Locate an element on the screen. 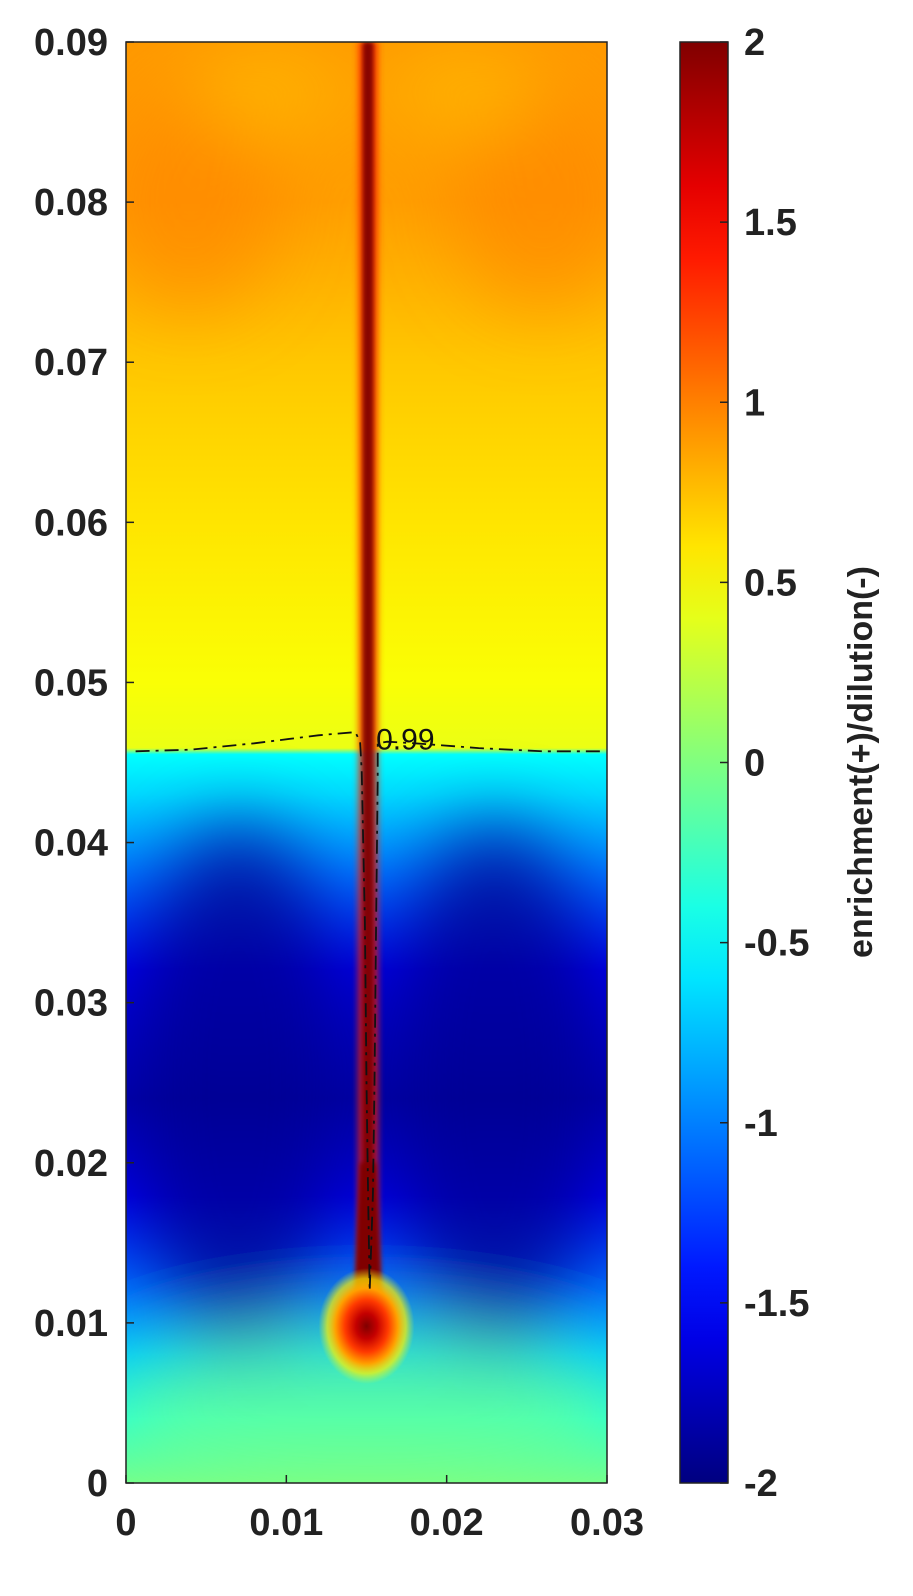  colorbar-ticks: -2 -1.5 -1 -0.5 0 0.5 1 1.5 2 is located at coordinates (764, 763).